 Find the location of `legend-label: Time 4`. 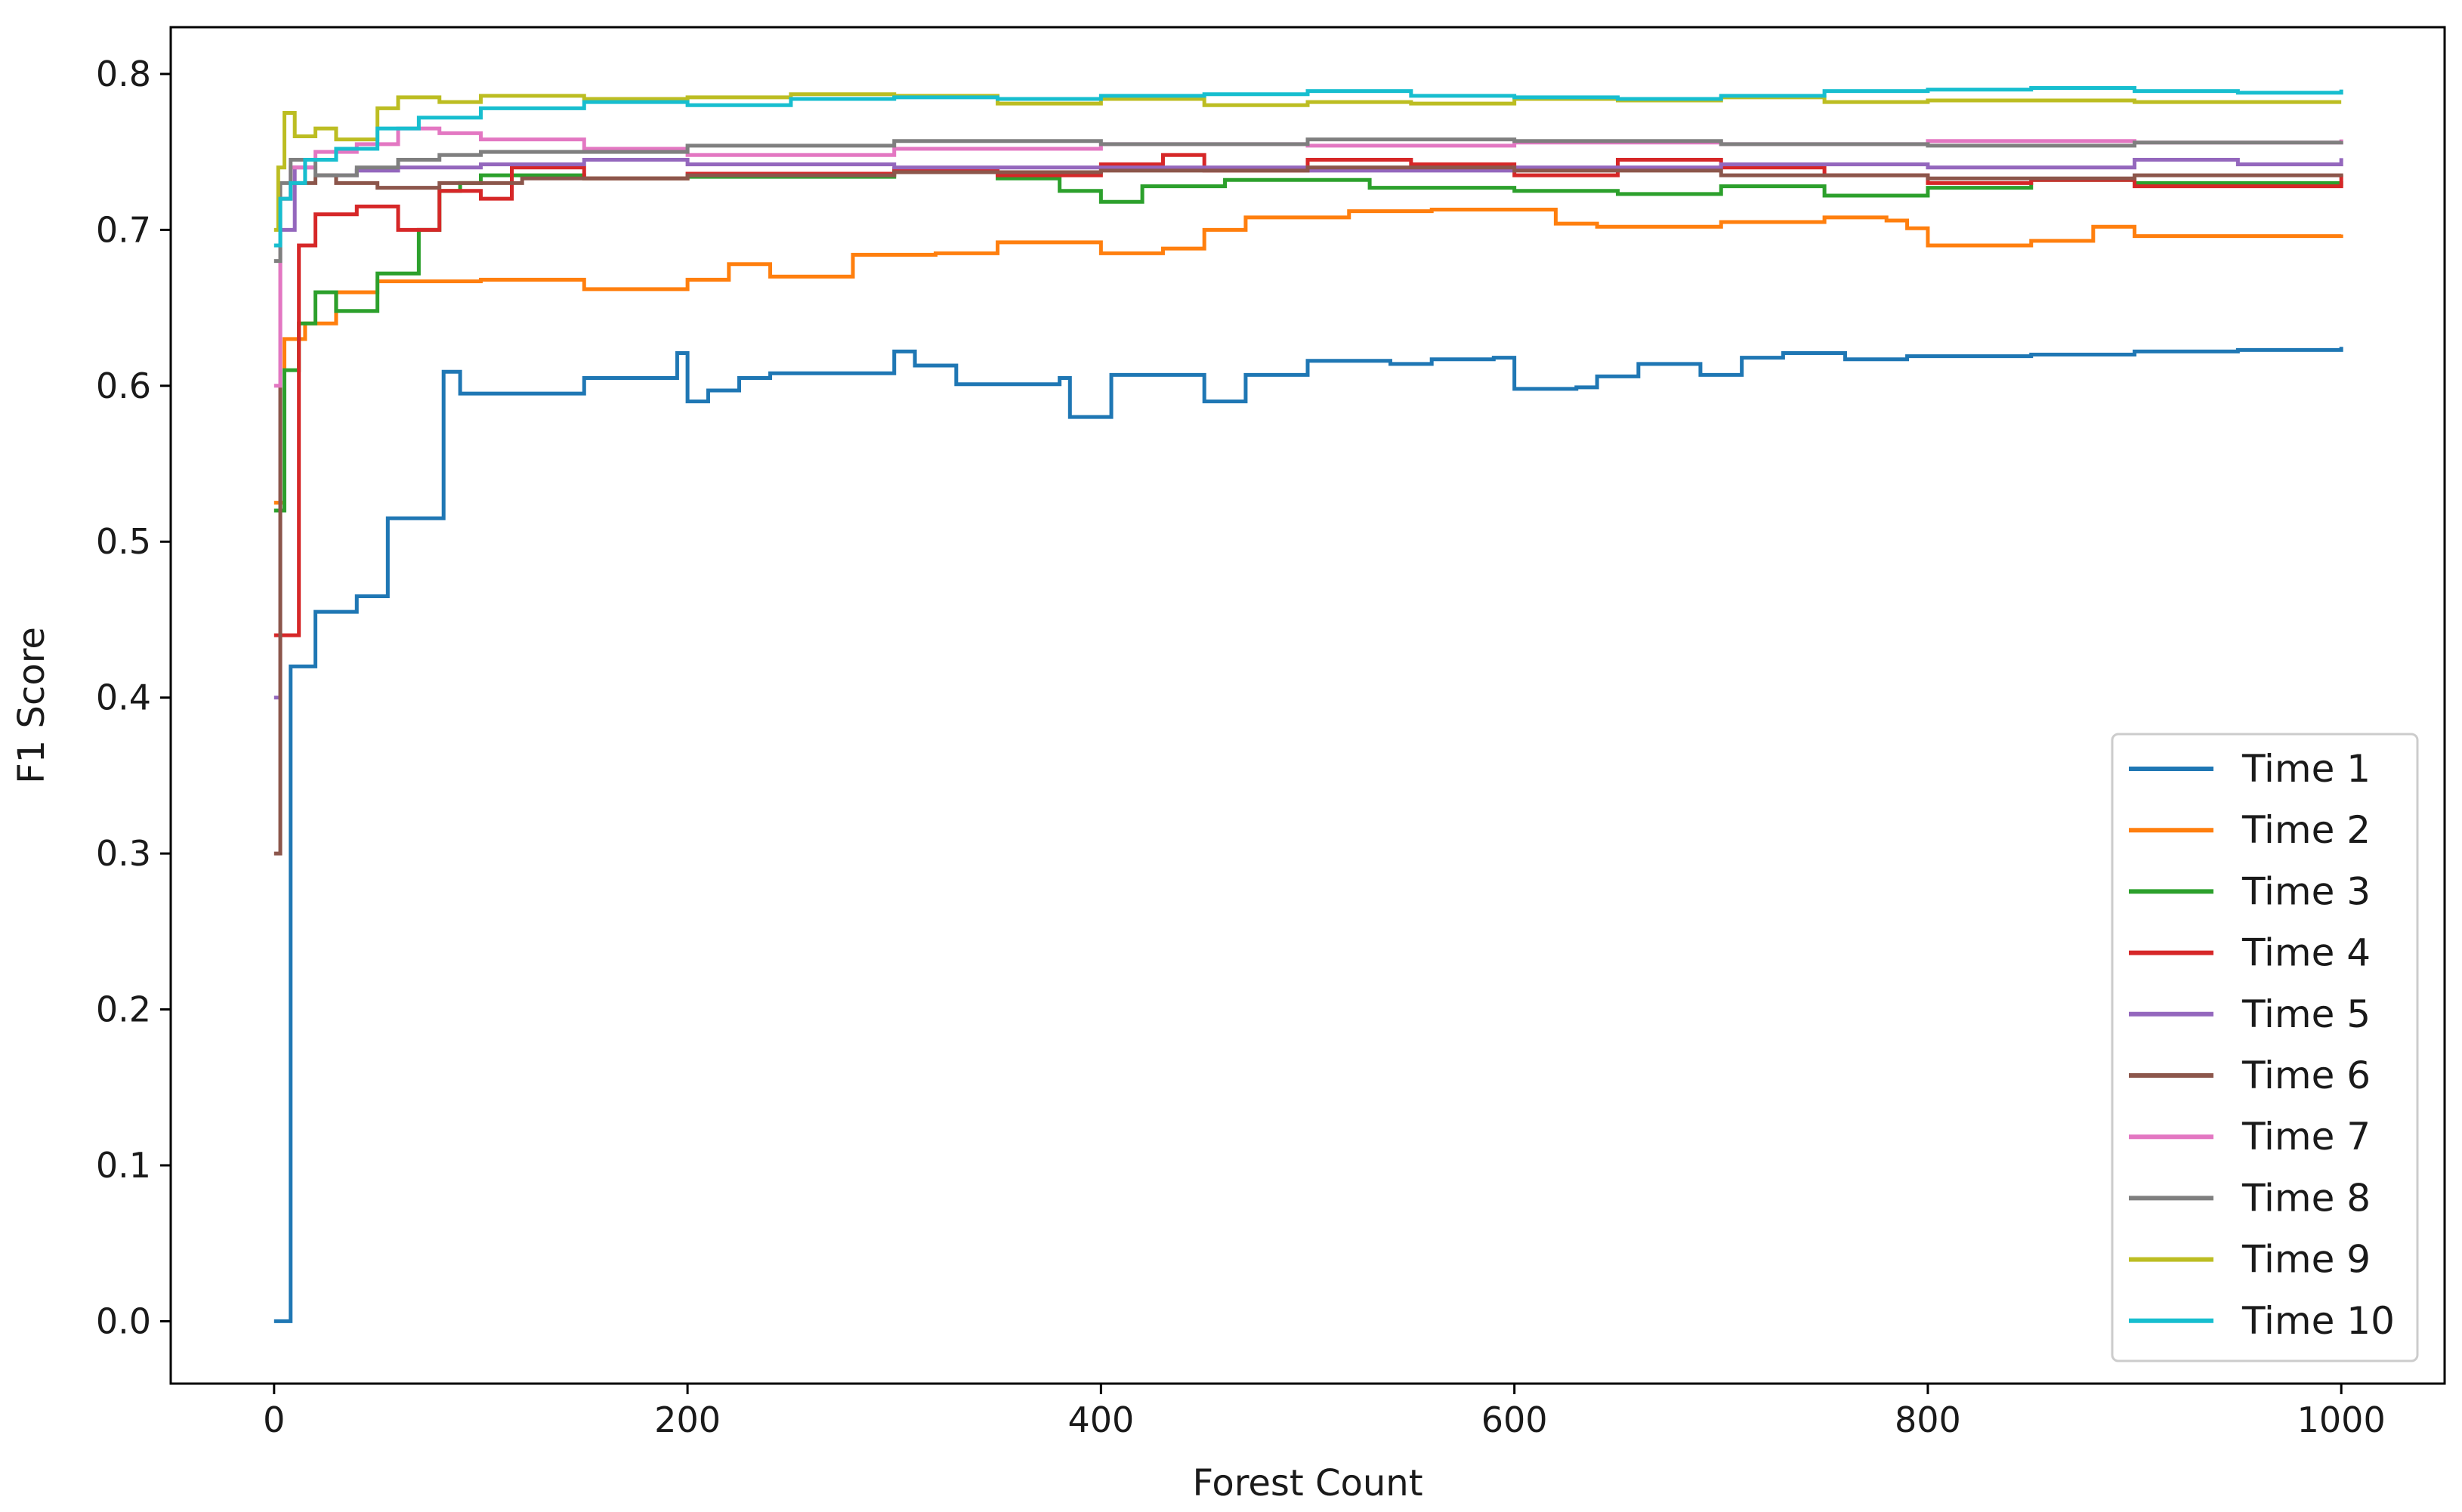

legend-label: Time 4 is located at coordinates (2306, 953).